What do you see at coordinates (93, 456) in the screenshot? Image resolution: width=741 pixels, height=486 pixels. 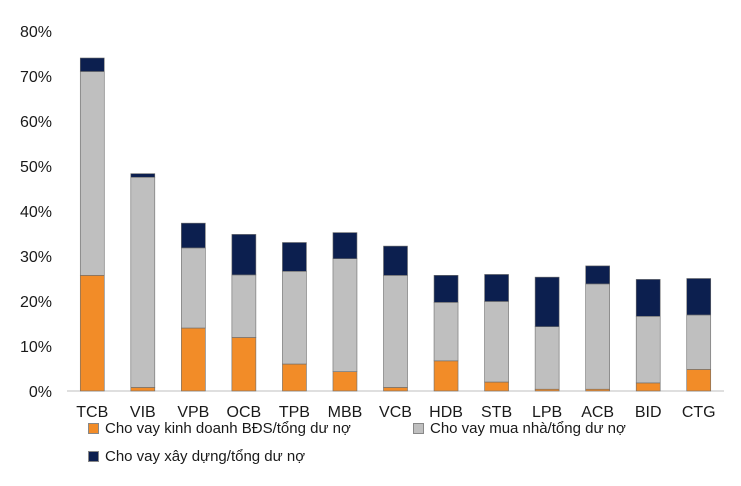 I see `legend-swatch-xay-dung` at bounding box center [93, 456].